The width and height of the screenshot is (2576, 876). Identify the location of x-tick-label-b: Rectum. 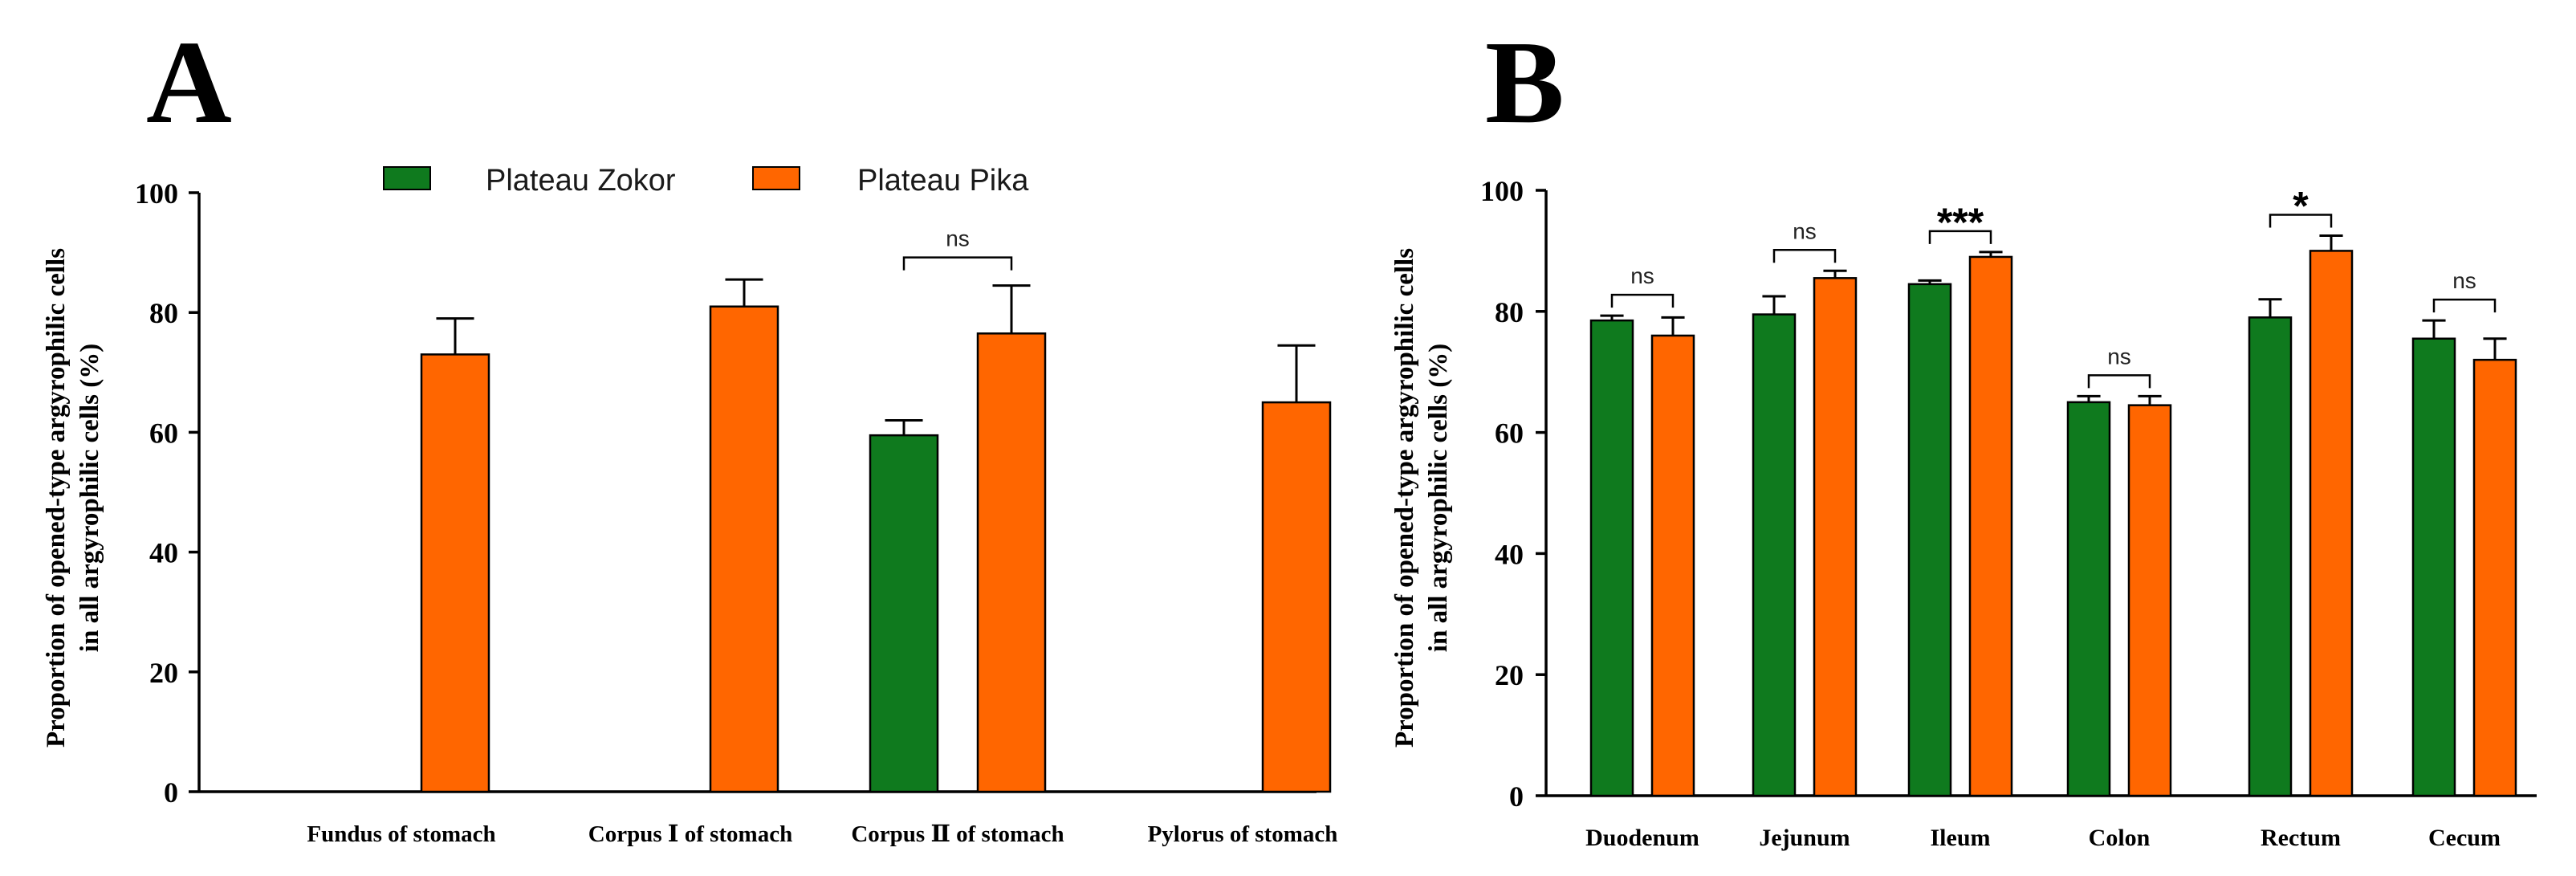
(2301, 838).